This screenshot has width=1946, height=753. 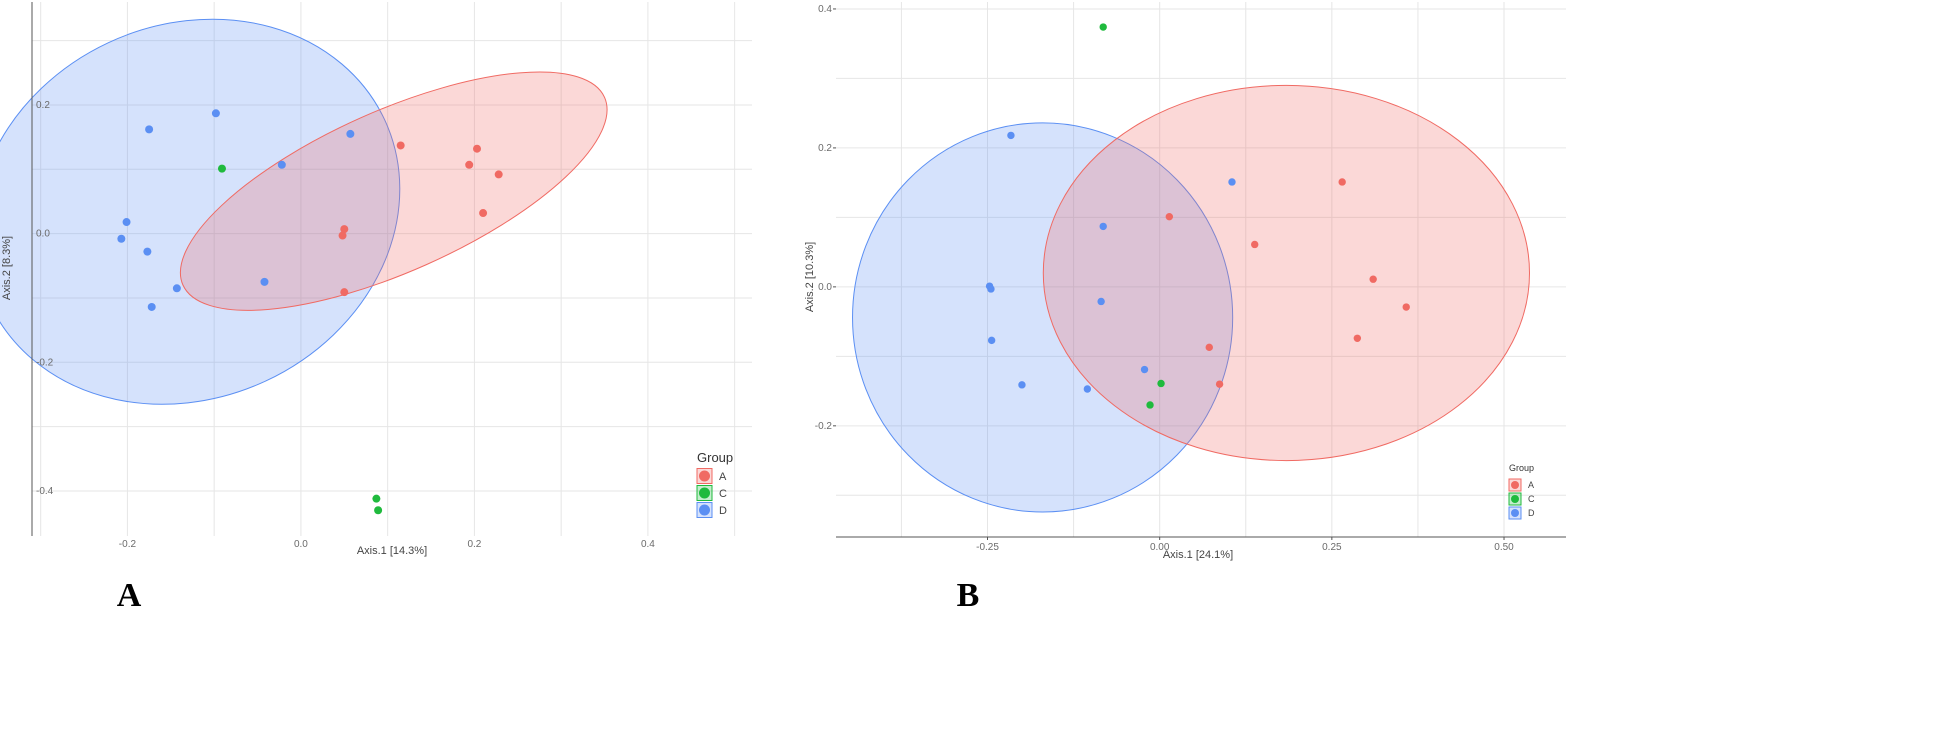 What do you see at coordinates (1531, 513) in the screenshot?
I see `panel-b-legend-entry-d: D` at bounding box center [1531, 513].